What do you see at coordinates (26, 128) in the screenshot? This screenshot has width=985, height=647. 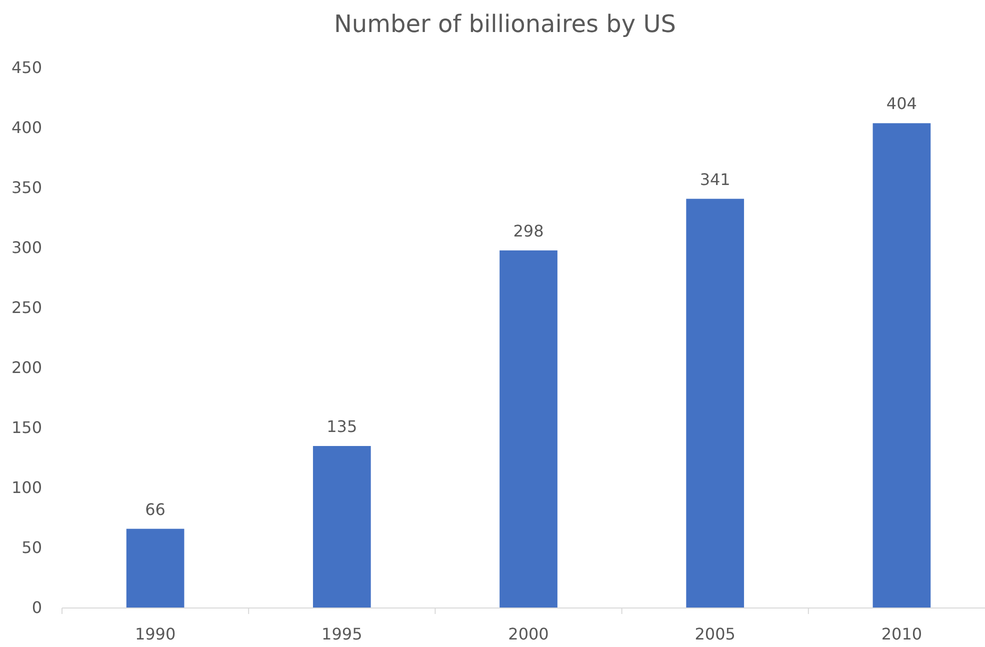 I see `y-tick-label: 400` at bounding box center [26, 128].